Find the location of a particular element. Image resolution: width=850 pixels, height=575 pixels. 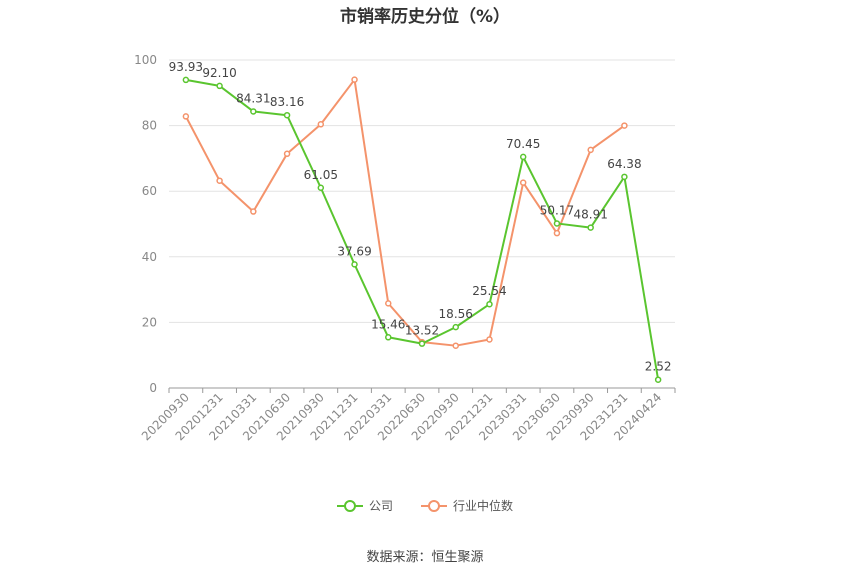

y-tick-label: 80 is located at coordinates (149, 126).